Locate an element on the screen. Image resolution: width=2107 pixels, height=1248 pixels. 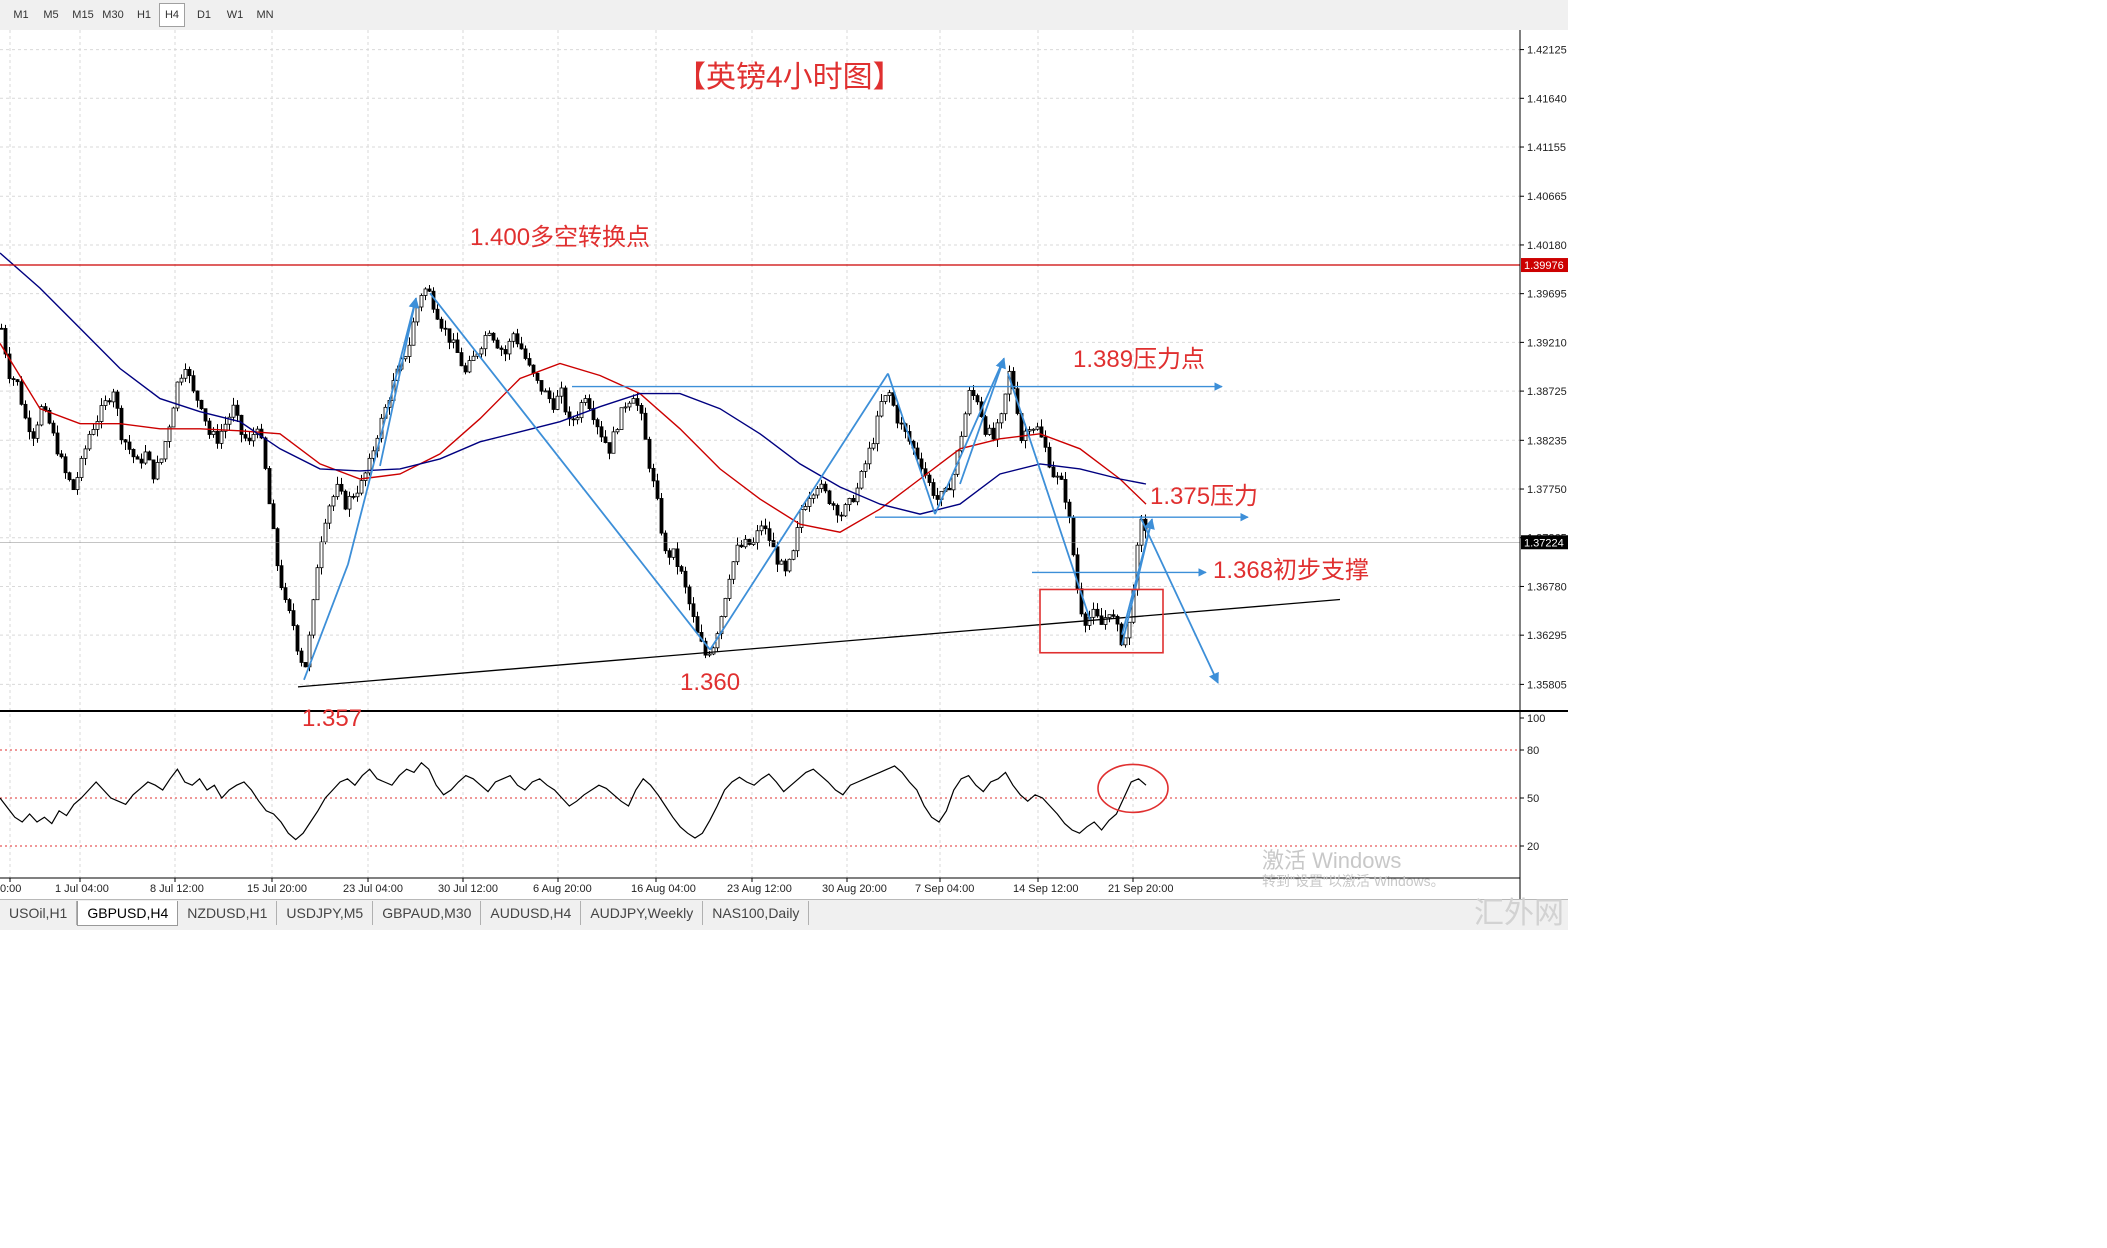
chart-tab: USOil,H1 is located at coordinates (39, 913).